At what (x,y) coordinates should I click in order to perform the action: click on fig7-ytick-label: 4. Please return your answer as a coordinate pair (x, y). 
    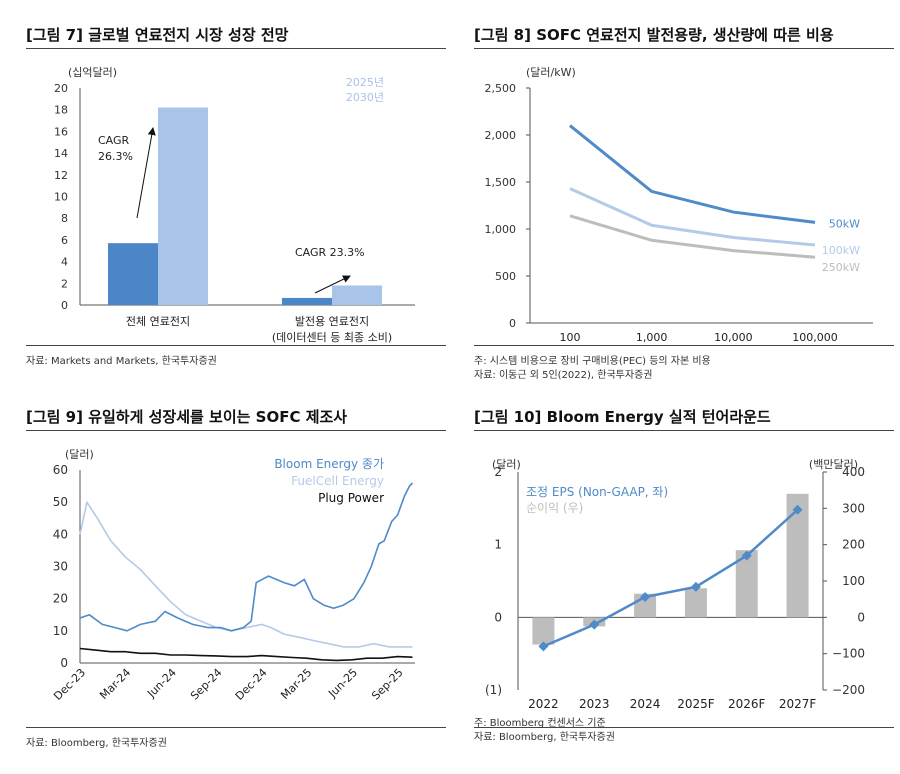
    Looking at the image, I should click on (64, 262).